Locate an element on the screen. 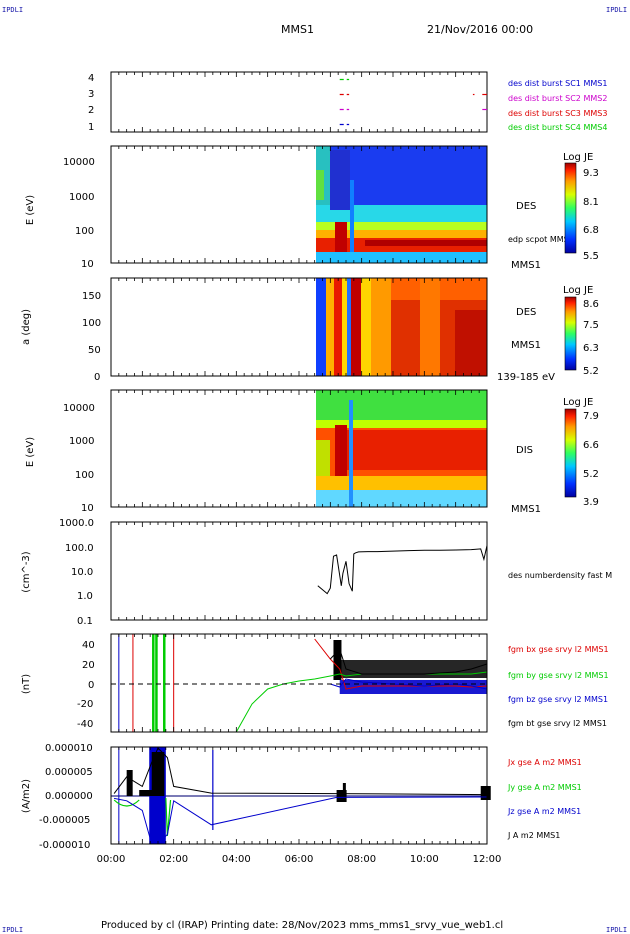  bfield-legend-bx: fgm bx gse srvy l2 MMS1 is located at coordinates (558, 649).